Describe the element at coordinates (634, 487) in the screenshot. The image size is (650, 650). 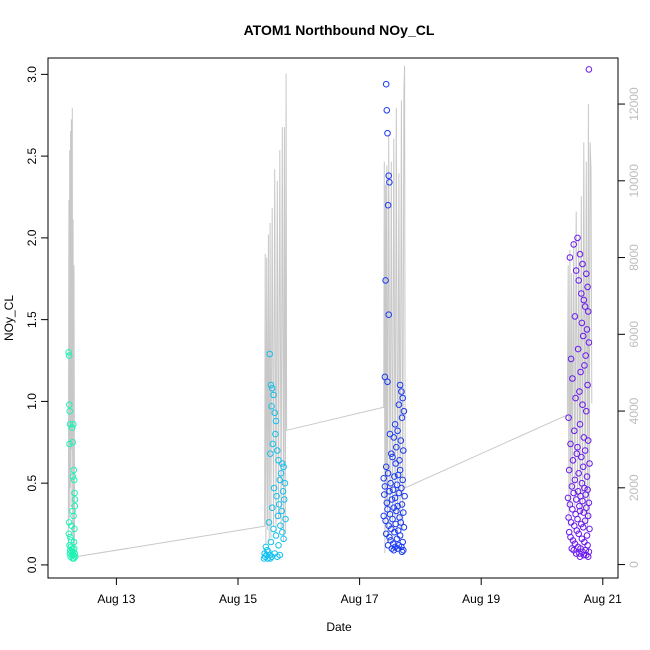
I see `y2-tick-label: 2000` at that location.